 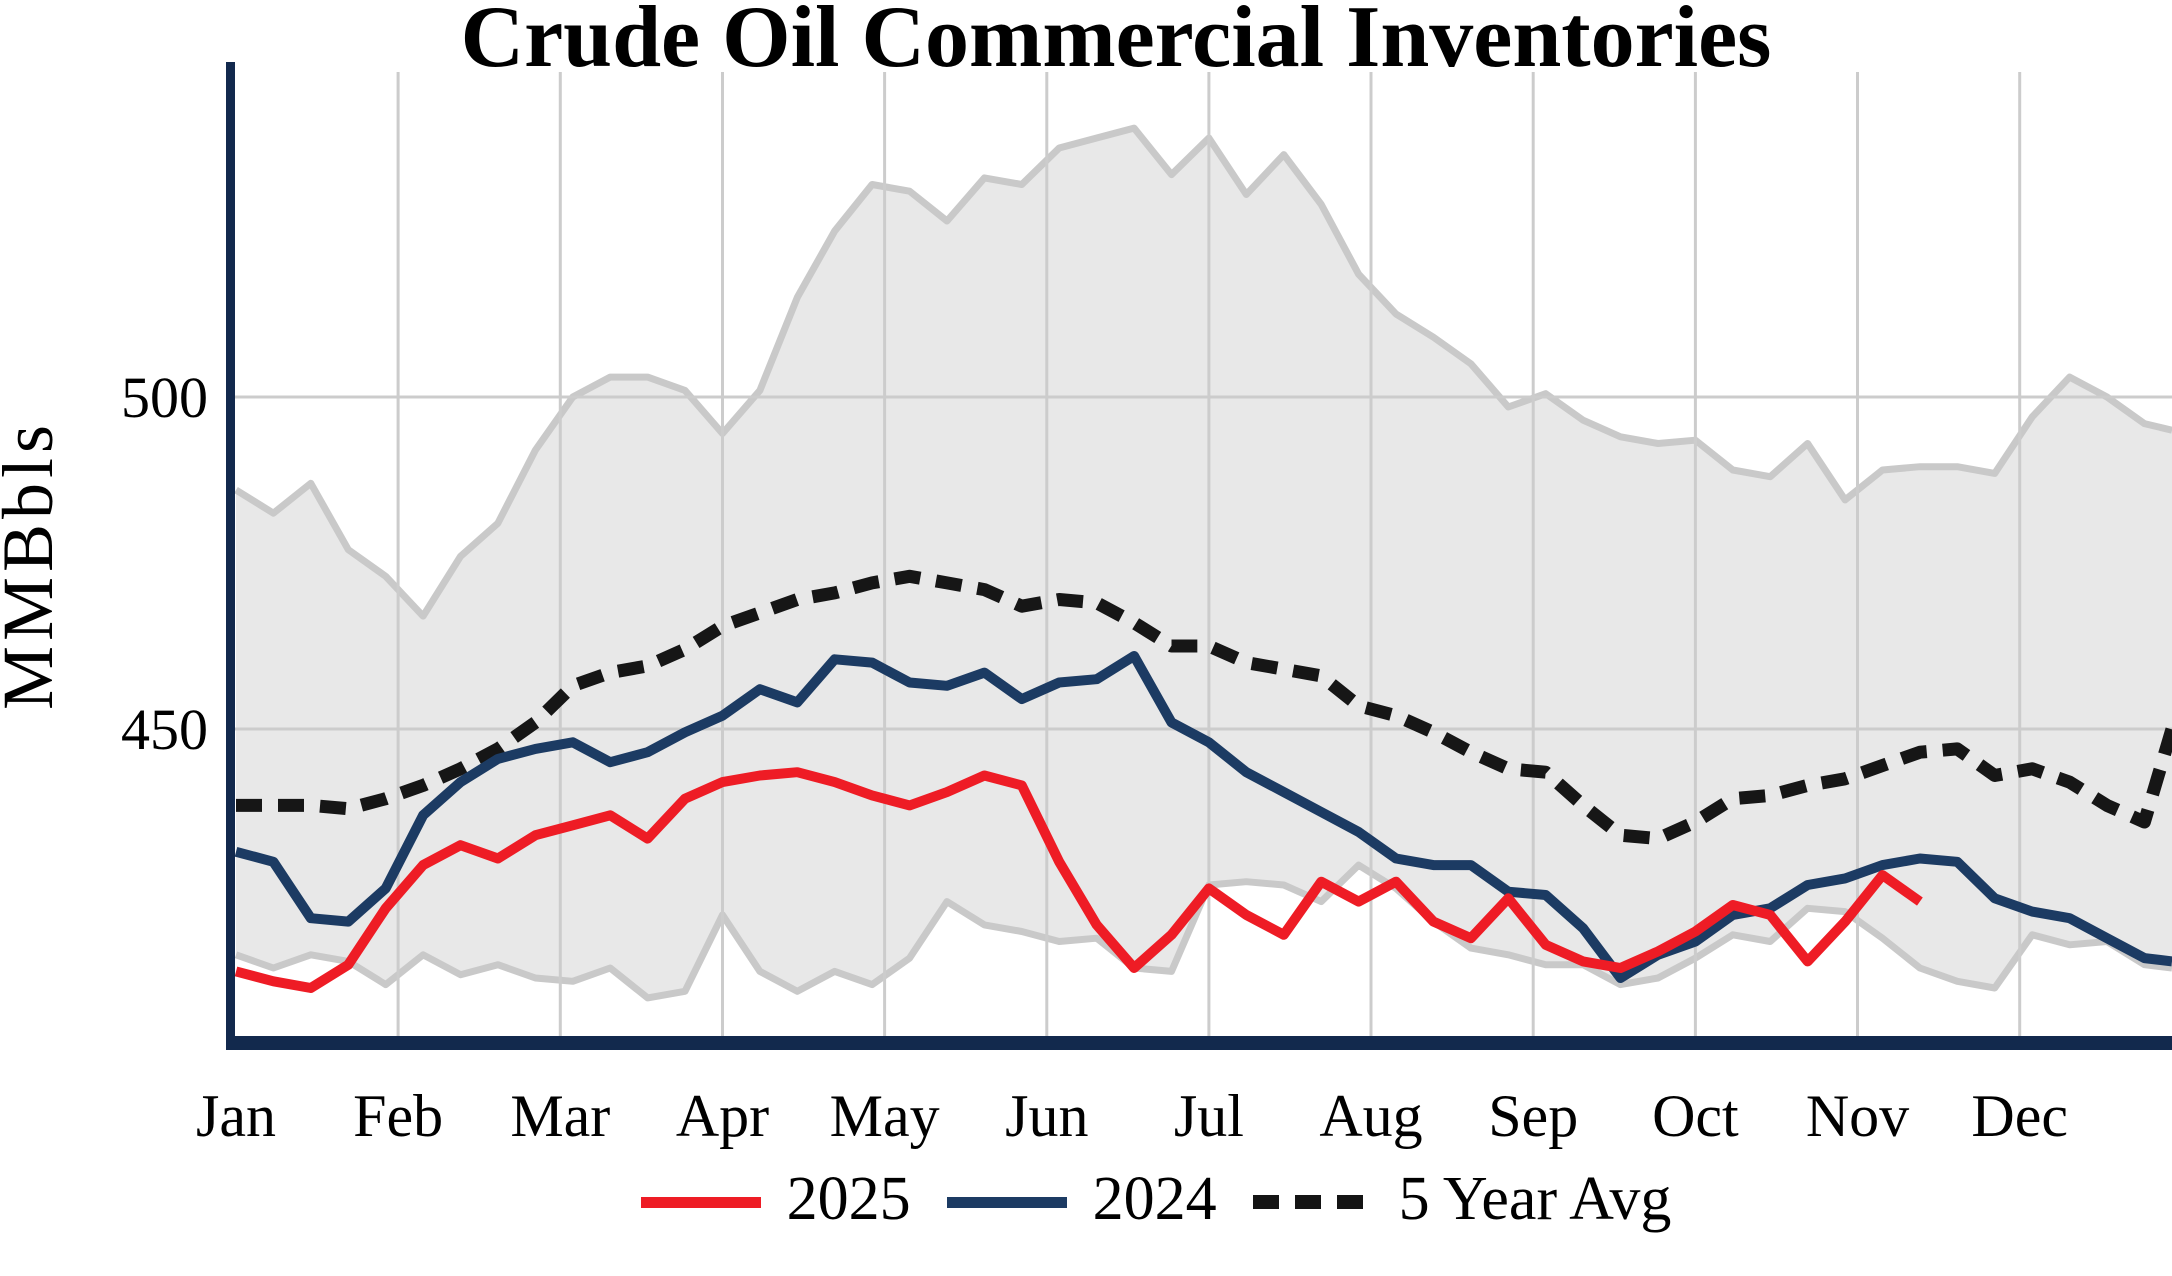 What do you see at coordinates (1535, 1199) in the screenshot?
I see `legend-5yr-avg-label: 5 Year Avg` at bounding box center [1535, 1199].